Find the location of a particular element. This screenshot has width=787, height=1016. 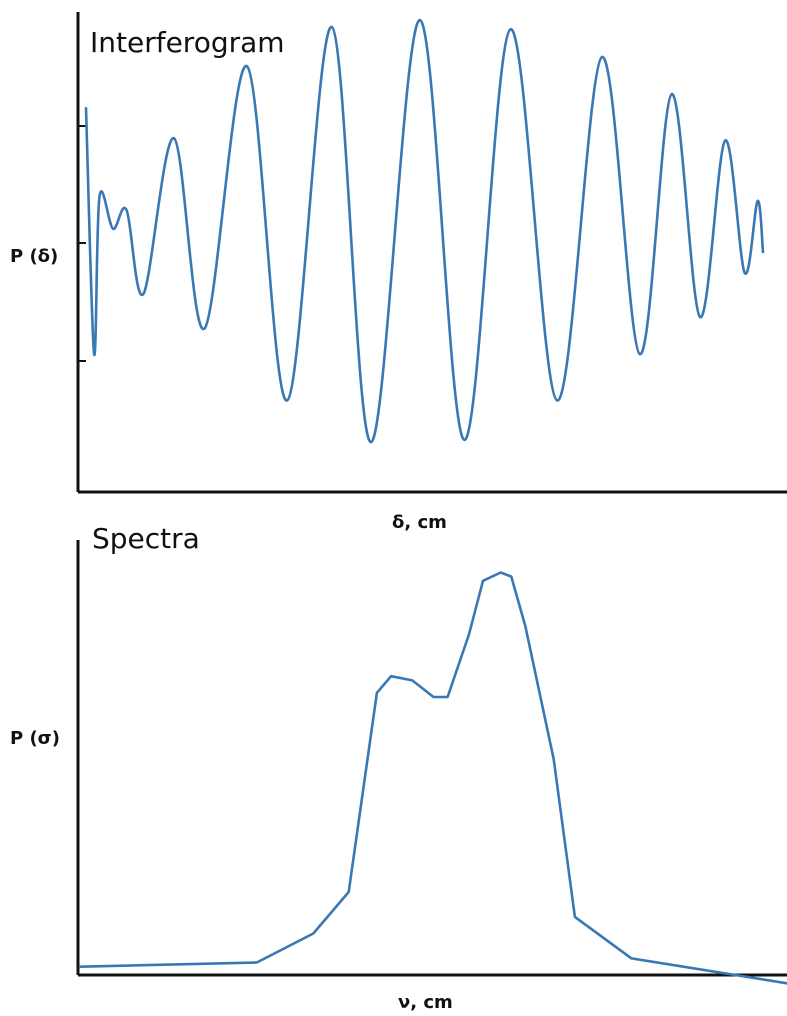

interferogram-title: Interferogram is located at coordinates (187, 42).